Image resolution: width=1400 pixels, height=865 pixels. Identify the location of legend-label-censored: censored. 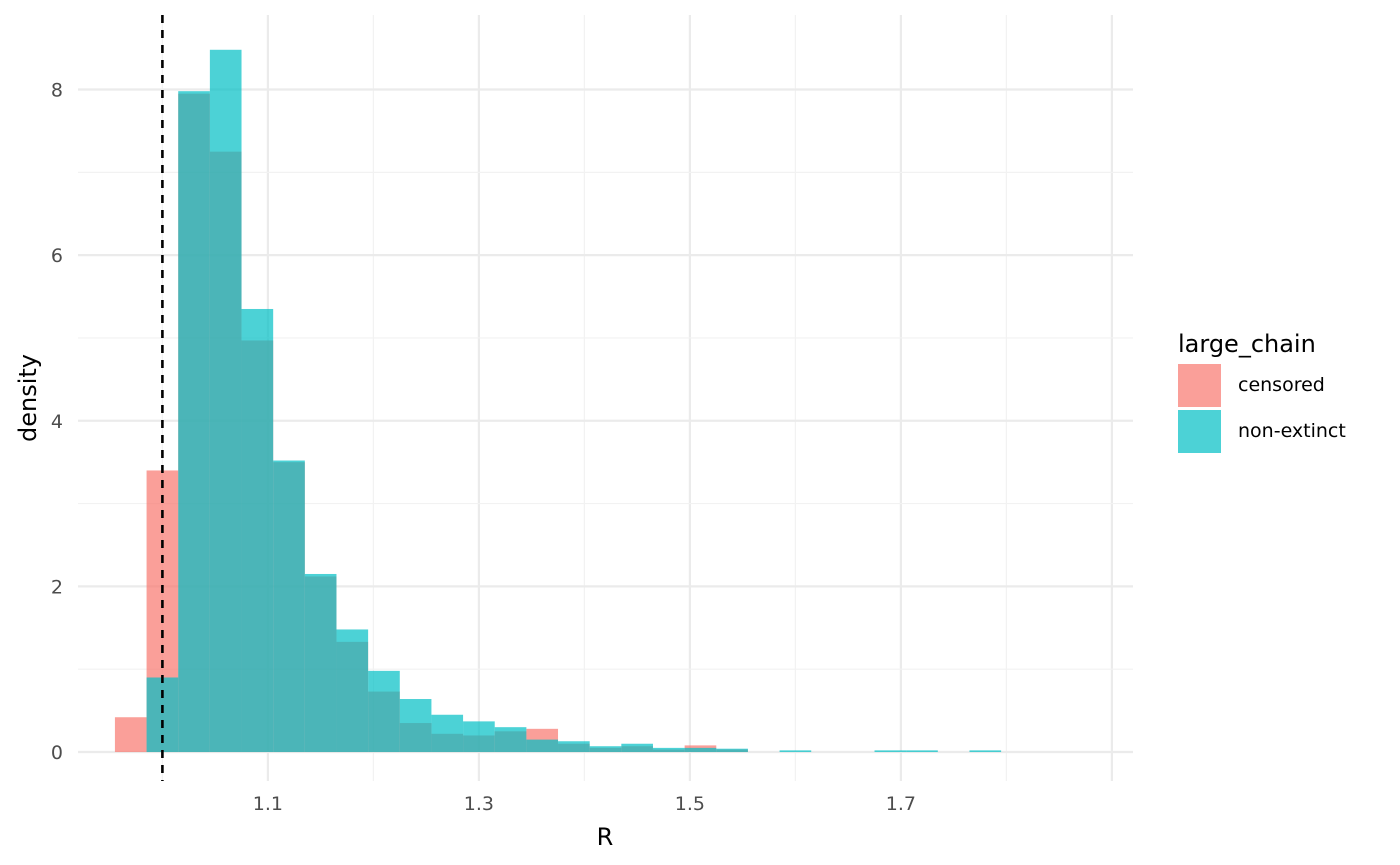
(1281, 385).